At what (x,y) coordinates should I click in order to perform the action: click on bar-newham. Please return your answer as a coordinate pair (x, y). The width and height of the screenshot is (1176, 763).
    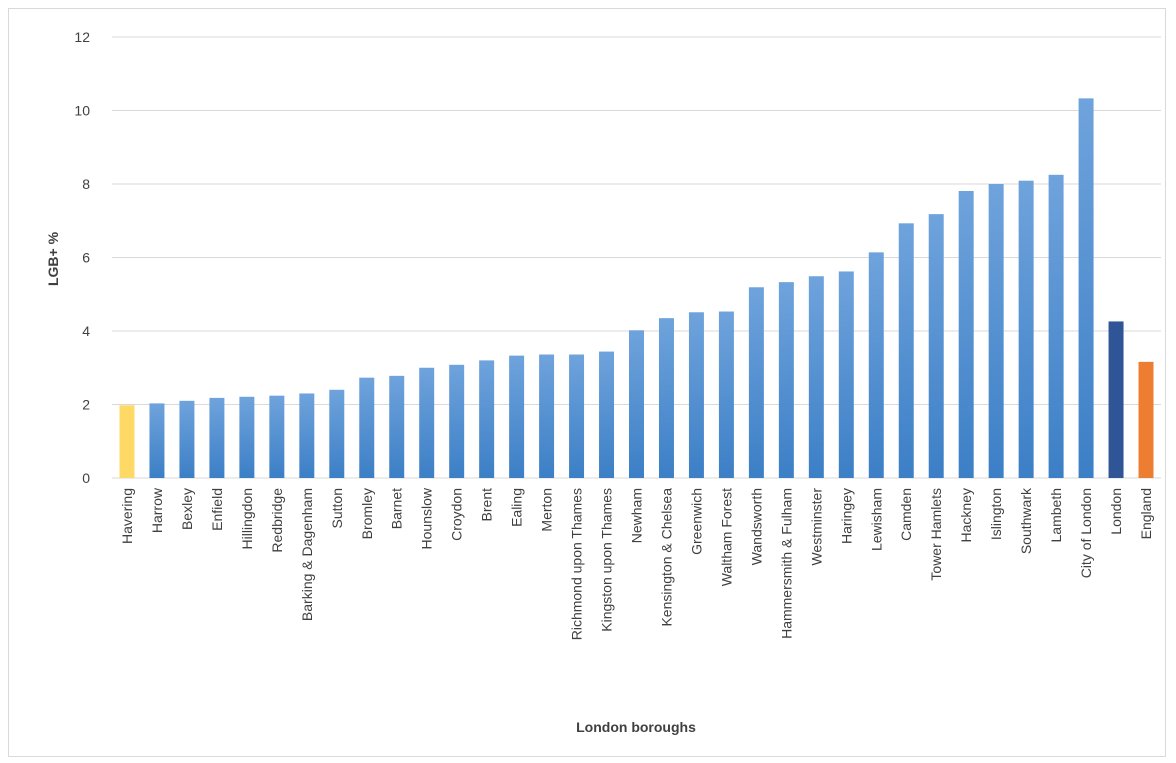
    Looking at the image, I should click on (636, 404).